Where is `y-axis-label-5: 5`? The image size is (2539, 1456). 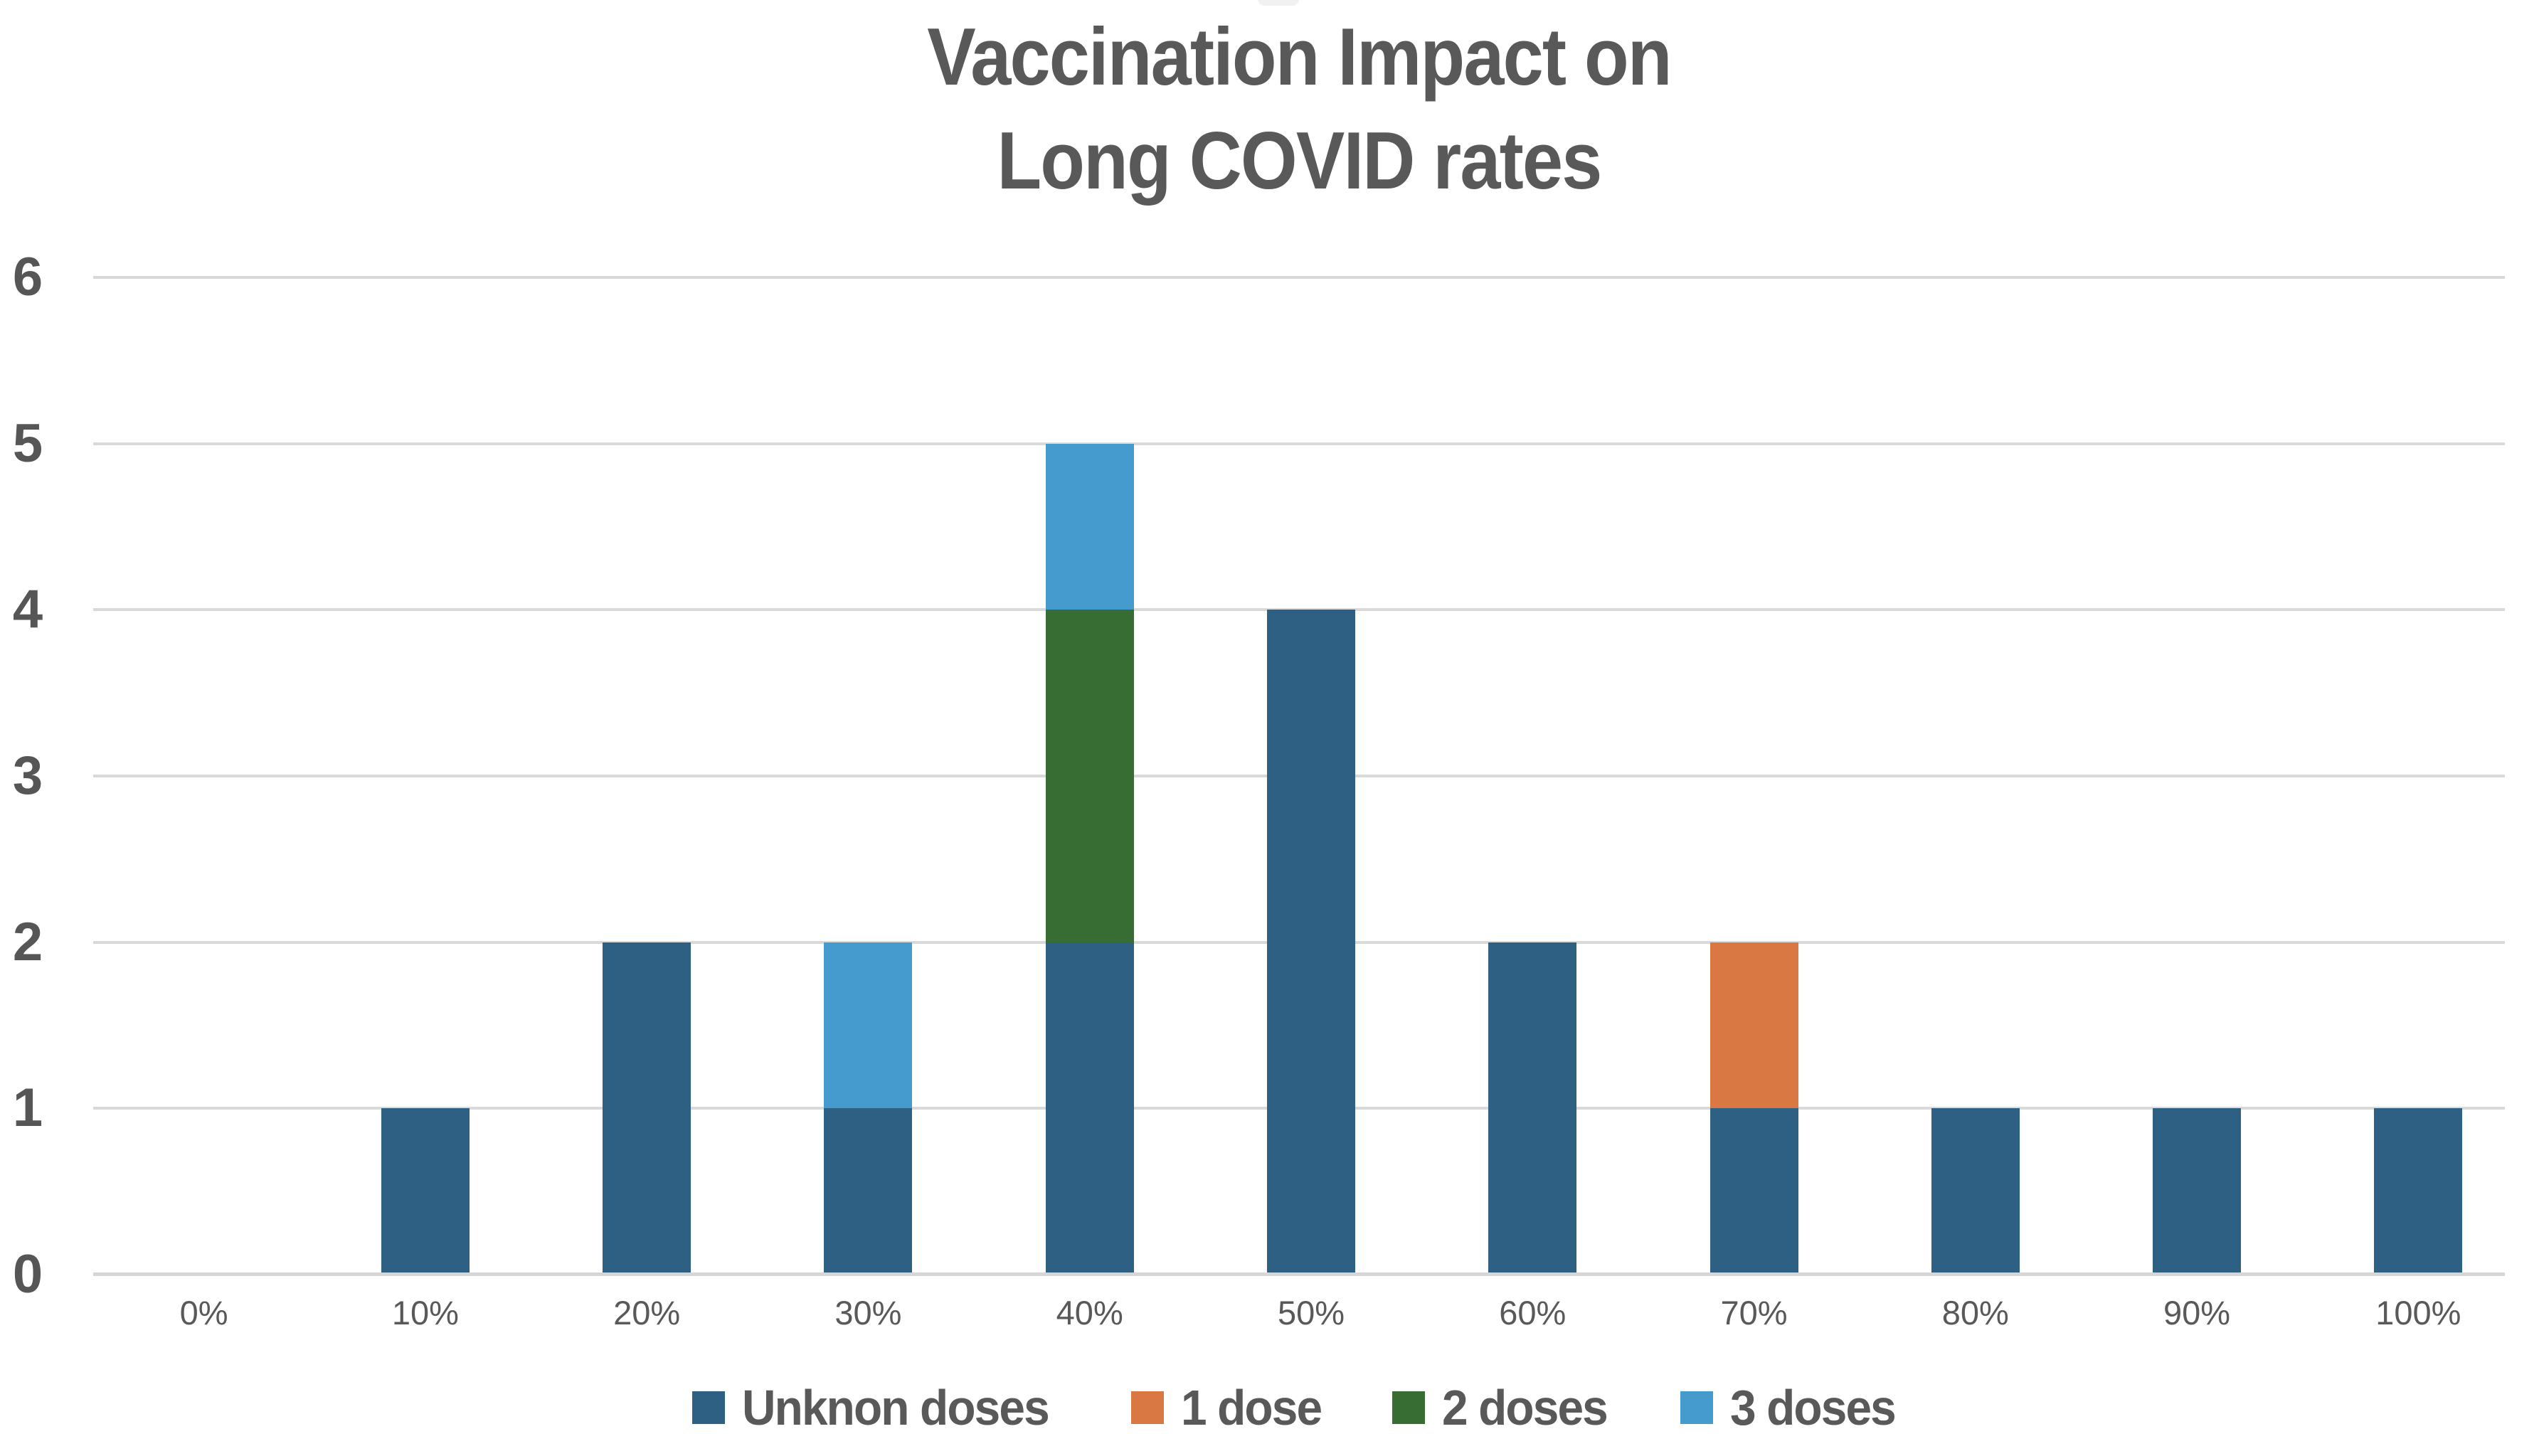
y-axis-label-5: 5 is located at coordinates (27, 443).